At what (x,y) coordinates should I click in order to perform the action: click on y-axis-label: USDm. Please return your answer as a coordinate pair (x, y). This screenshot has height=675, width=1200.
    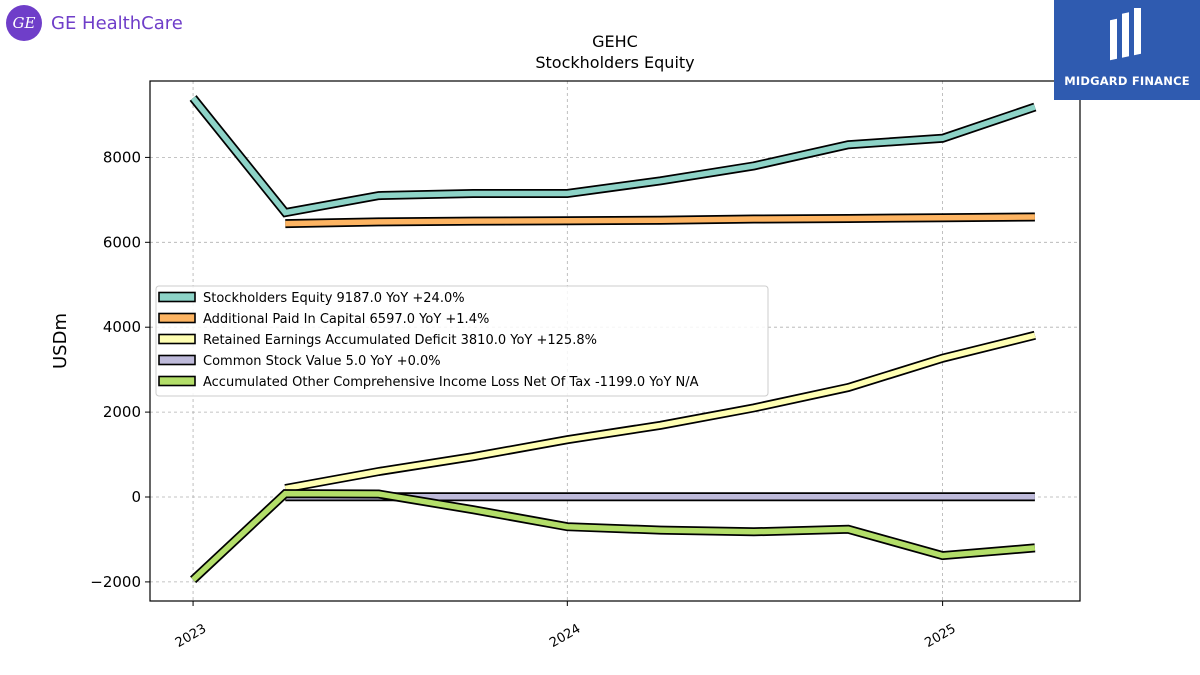
    Looking at the image, I should click on (60, 341).